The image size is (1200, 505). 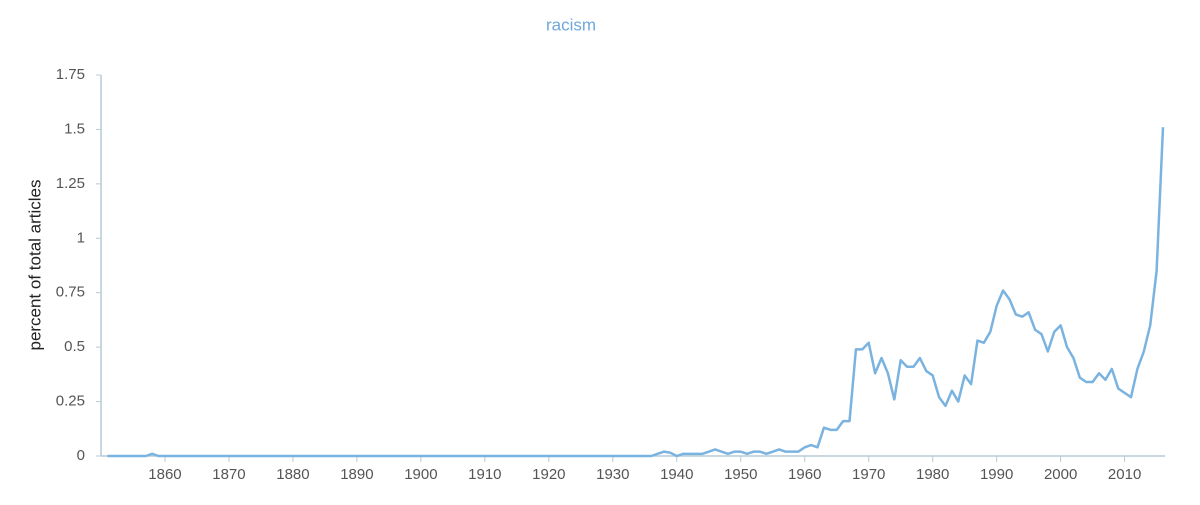 What do you see at coordinates (804, 474) in the screenshot?
I see `x-tick-label: 1960` at bounding box center [804, 474].